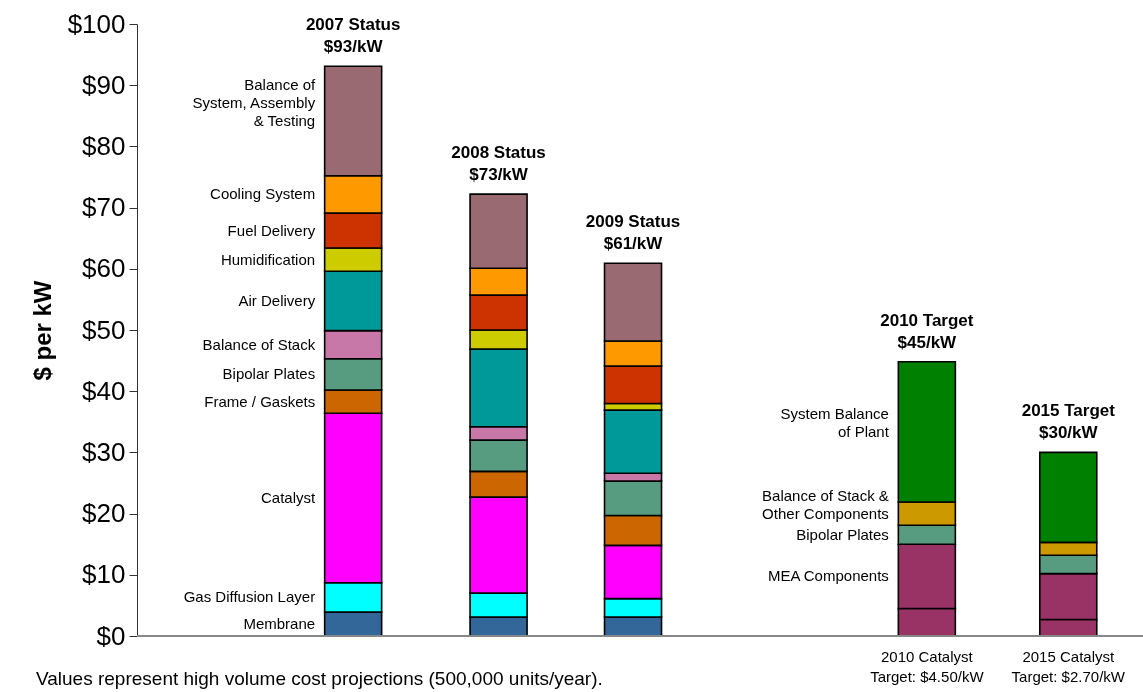 This screenshot has height=692, width=1143. Describe the element at coordinates (260, 401) in the screenshot. I see `series-label: Frame / Gaskets` at that location.